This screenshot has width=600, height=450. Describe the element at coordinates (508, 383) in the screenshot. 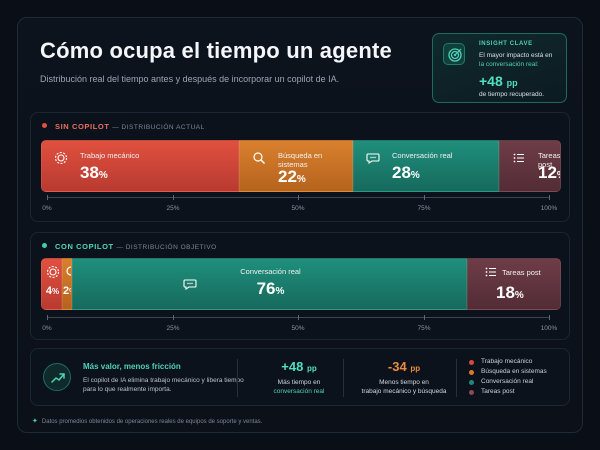

I see `legend-item: Conversación real` at that location.